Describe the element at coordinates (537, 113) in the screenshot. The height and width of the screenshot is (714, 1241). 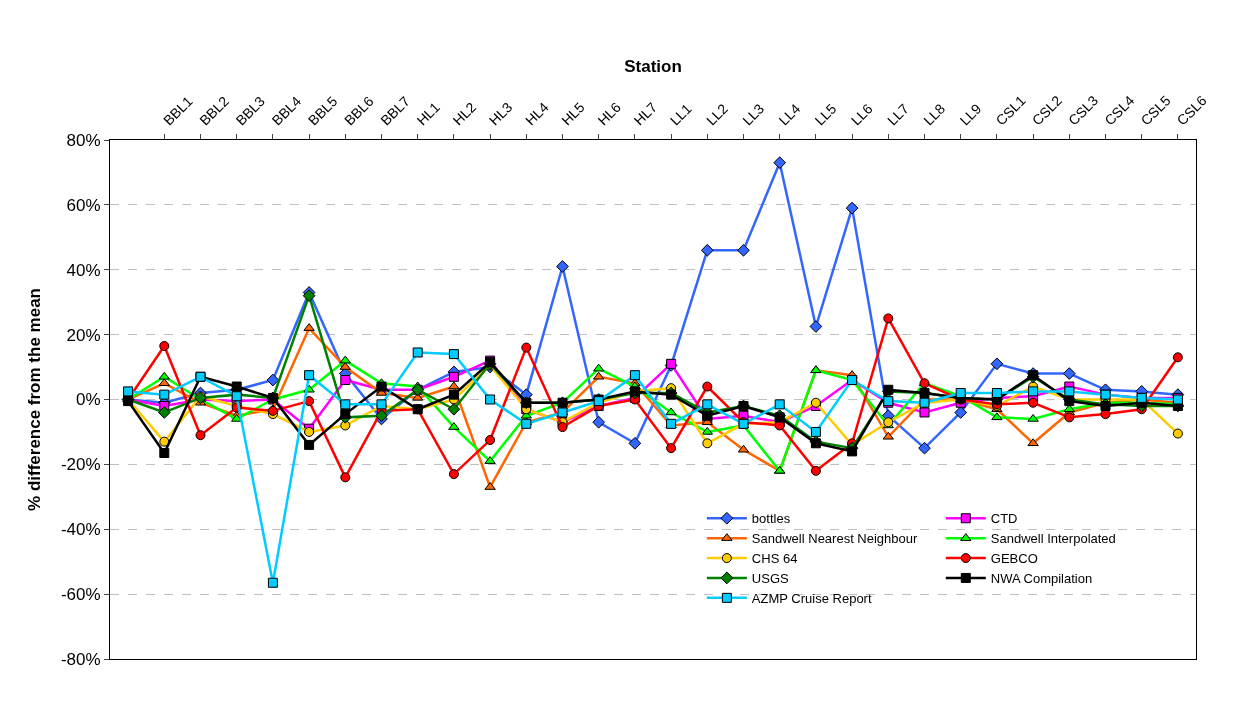
I see `x-tick-label: HL4` at that location.